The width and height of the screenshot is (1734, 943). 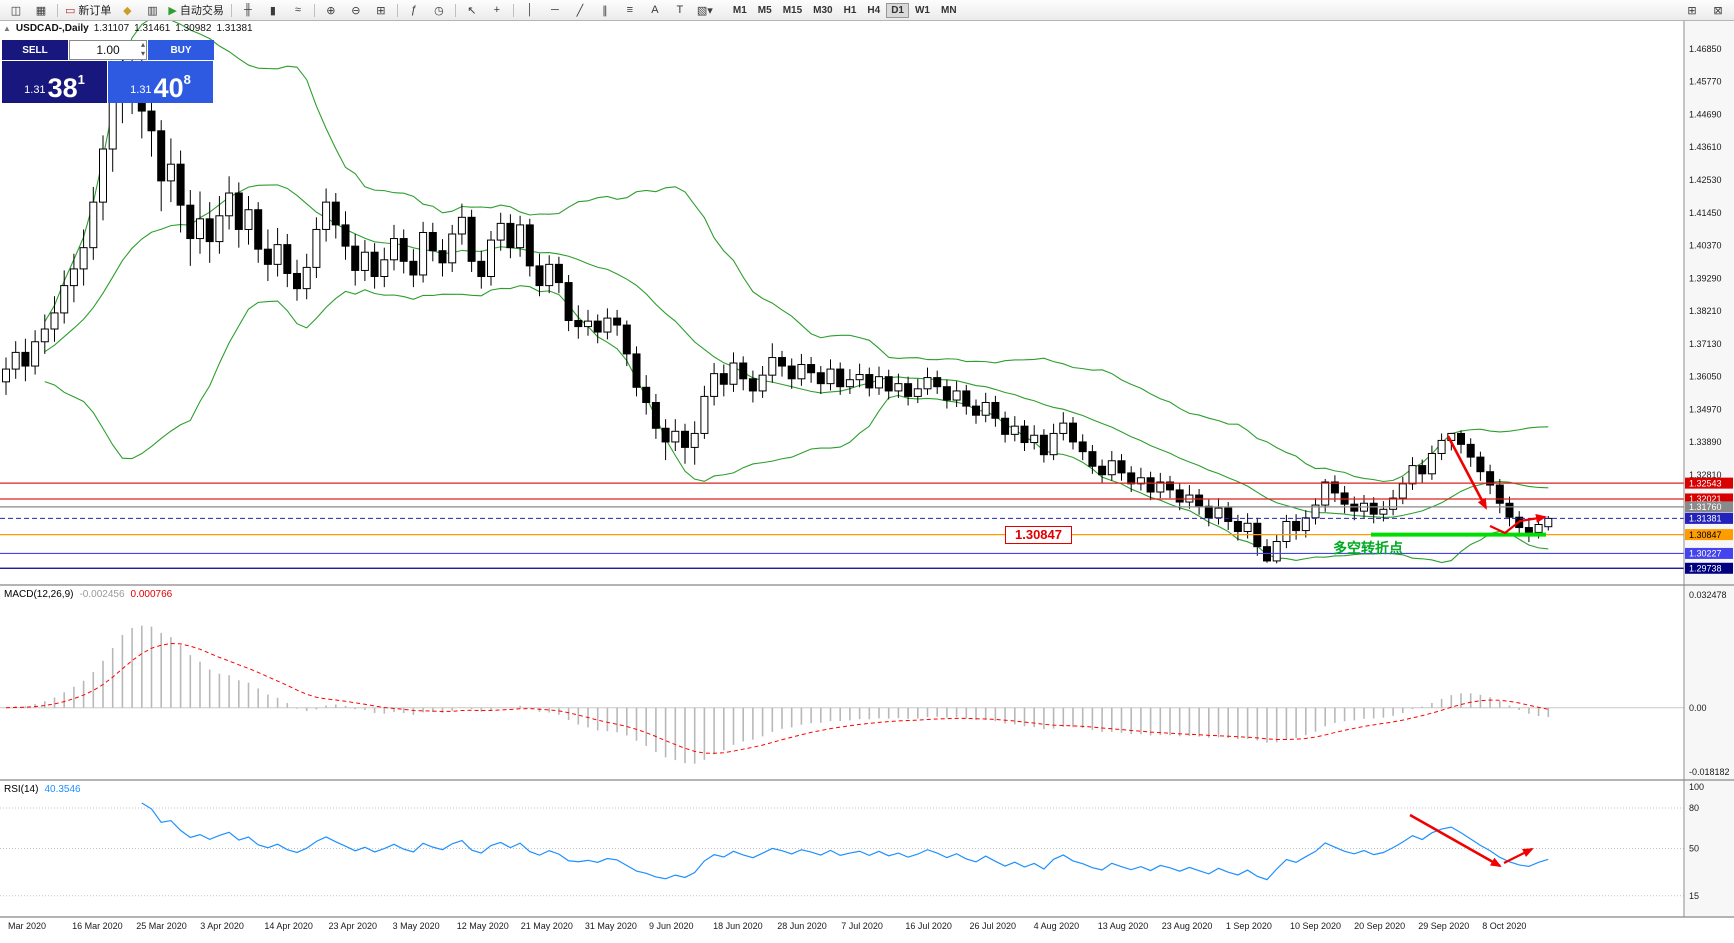 What do you see at coordinates (298, 10) in the screenshot?
I see `line-chart-button: ≈` at bounding box center [298, 10].